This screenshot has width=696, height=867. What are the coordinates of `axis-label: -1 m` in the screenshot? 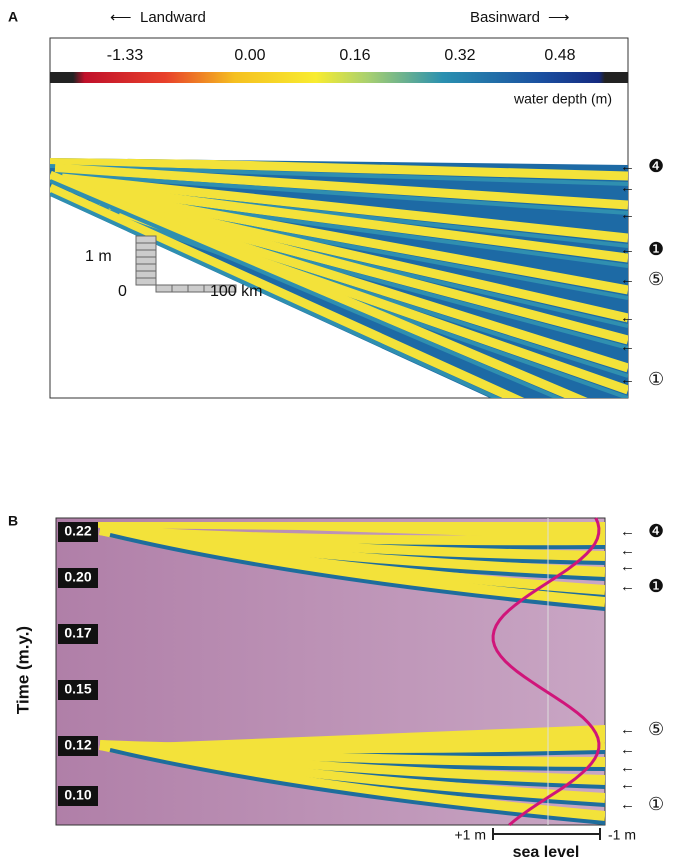 It's located at (622, 835).